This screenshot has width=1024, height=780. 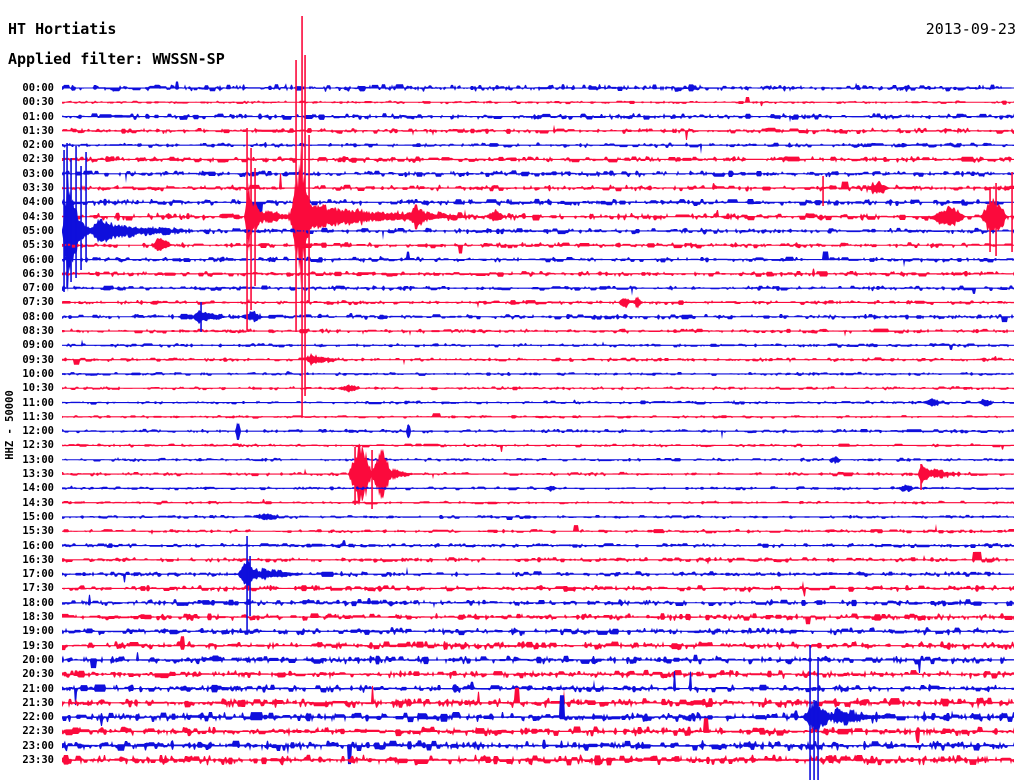 What do you see at coordinates (538, 662) in the screenshot?
I see `trace-row-20:00` at bounding box center [538, 662].